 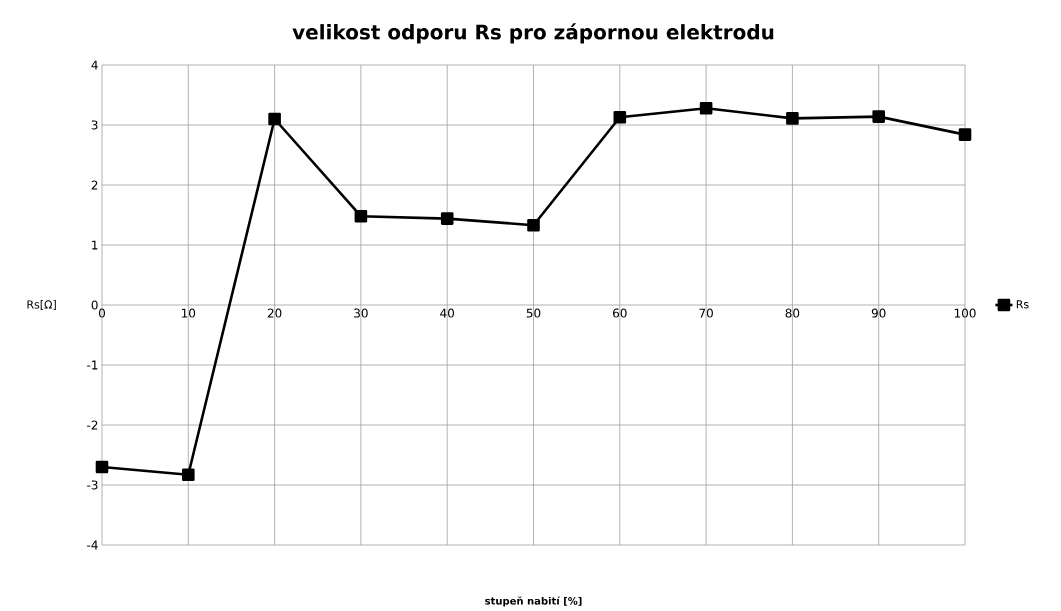 I want to click on y-tick-label: -3, so click(x=92, y=485).